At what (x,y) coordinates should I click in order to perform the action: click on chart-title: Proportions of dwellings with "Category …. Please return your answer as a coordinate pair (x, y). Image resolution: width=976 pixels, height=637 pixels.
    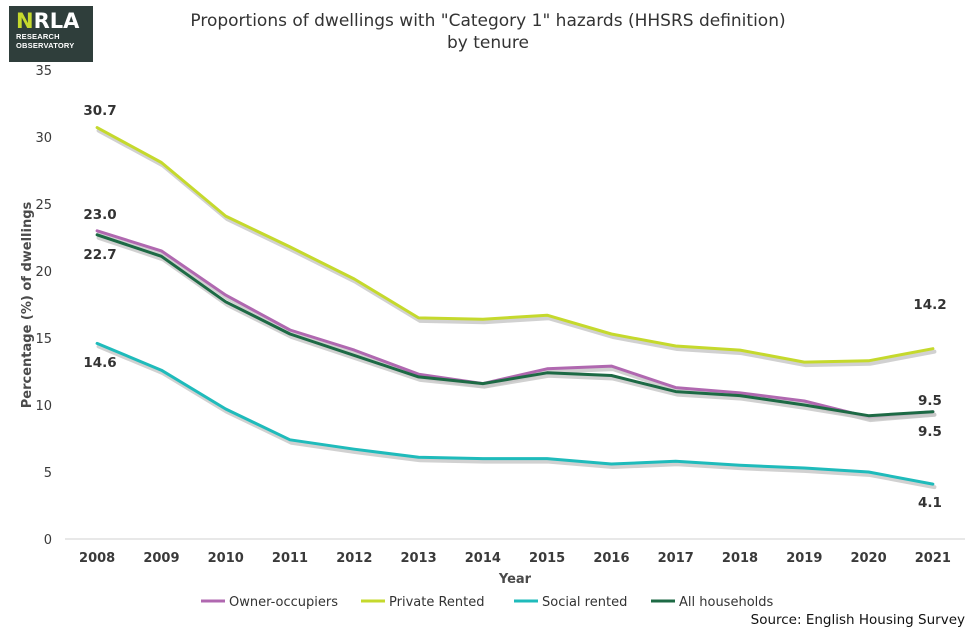
    Looking at the image, I should click on (488, 32).